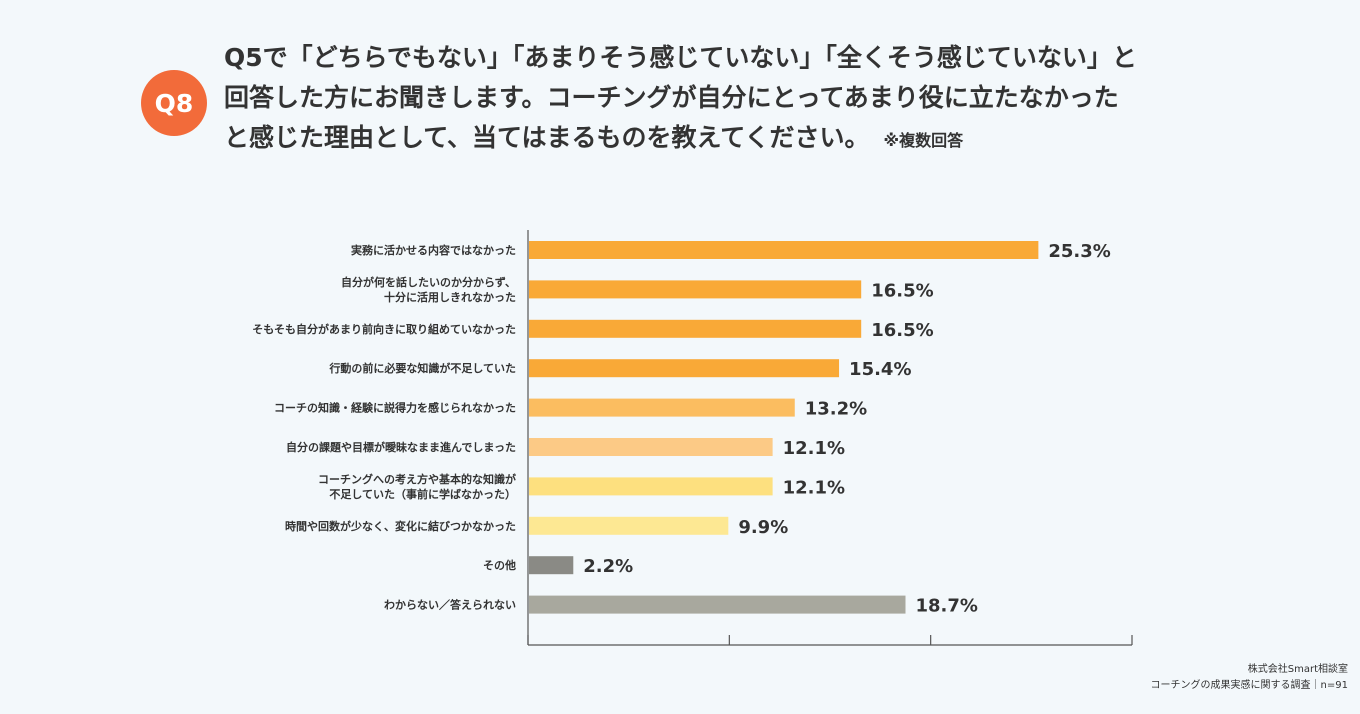 This screenshot has height=714, width=1360. I want to click on source-footer: 株式会社Smart相談室 コーチングの成果実感に関する調査｜n=91, so click(1249, 678).